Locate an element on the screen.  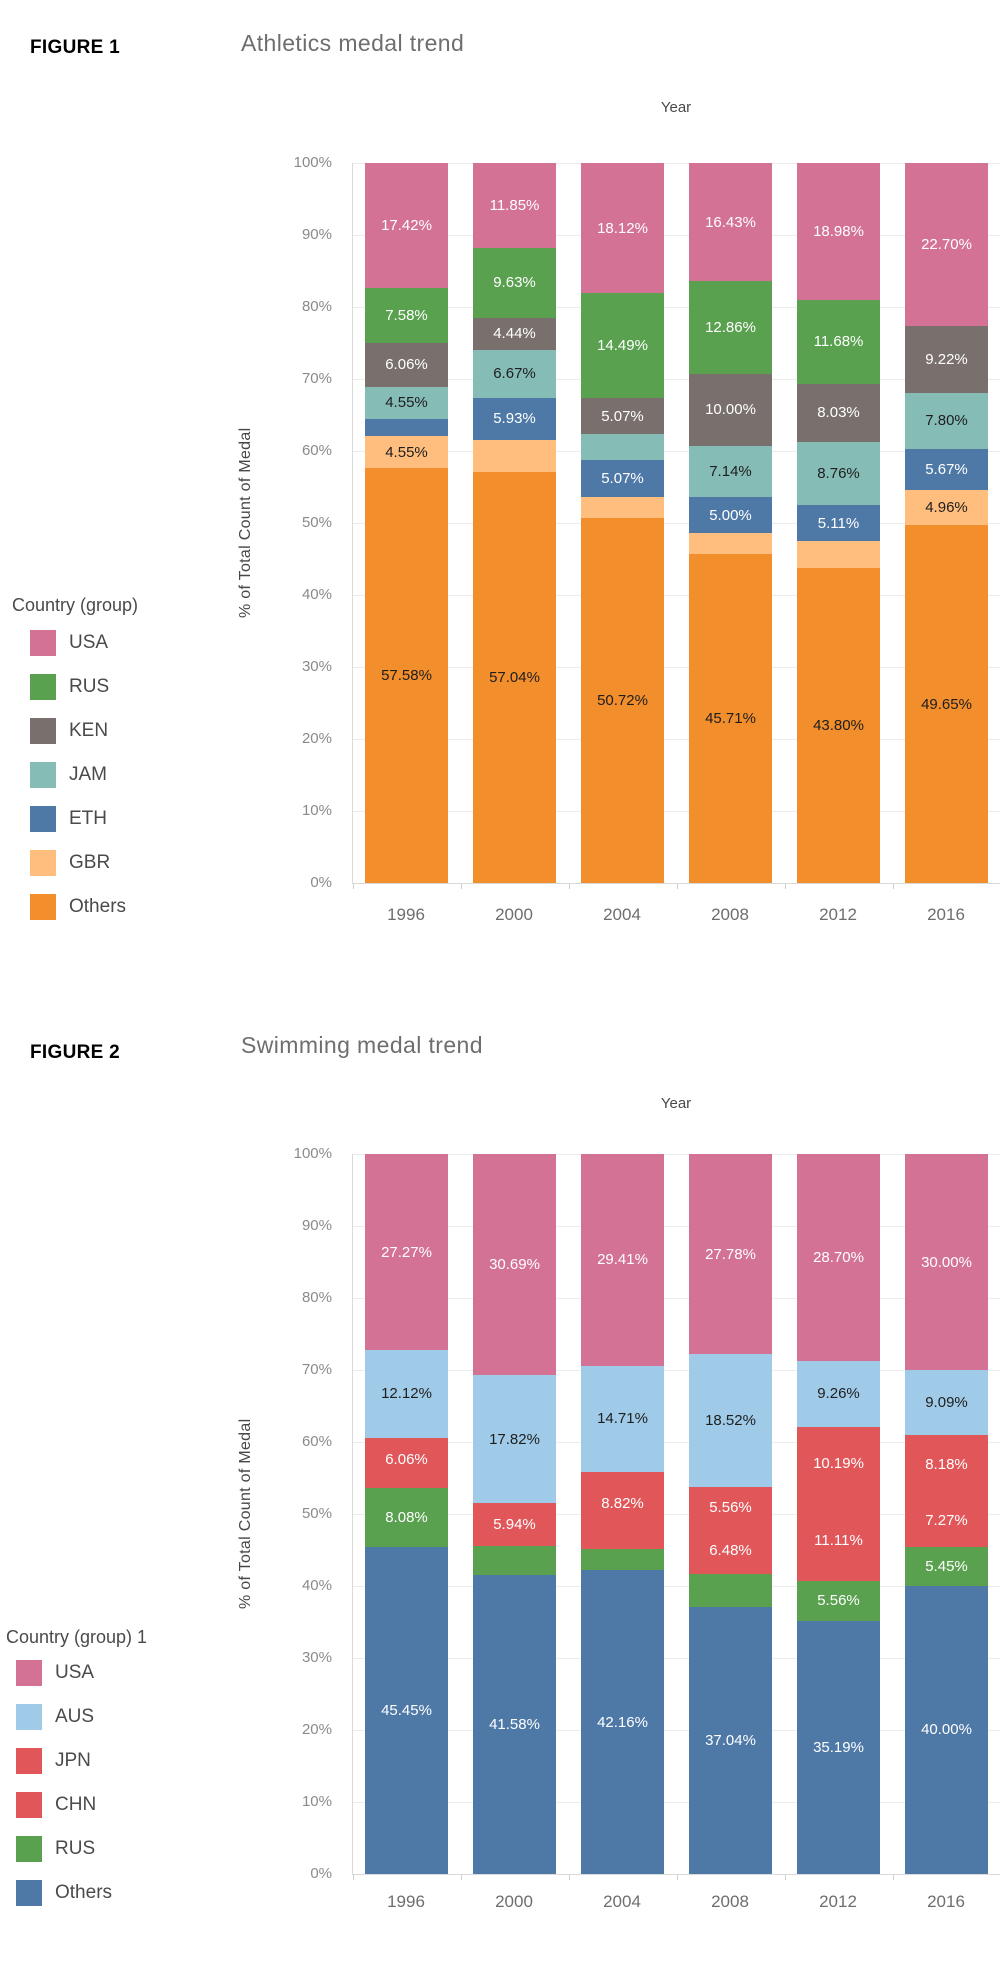
legend-item-label: CHN is located at coordinates (76, 1804).